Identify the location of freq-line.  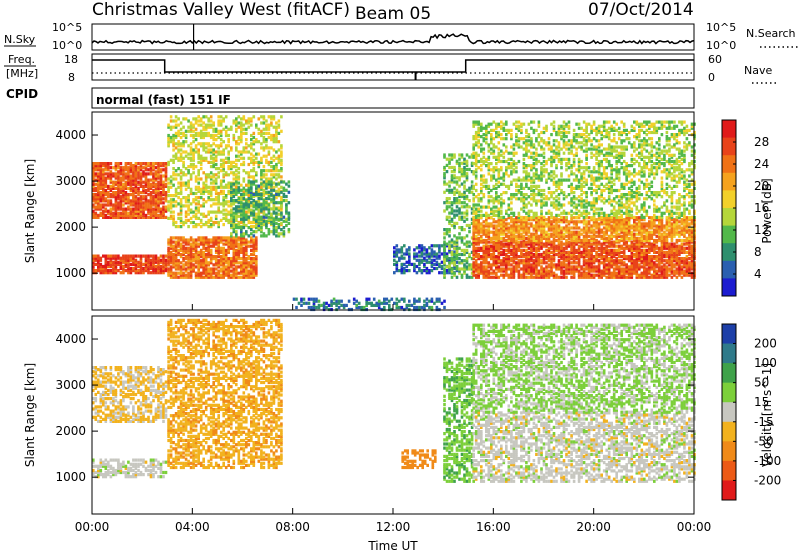
(393, 66).